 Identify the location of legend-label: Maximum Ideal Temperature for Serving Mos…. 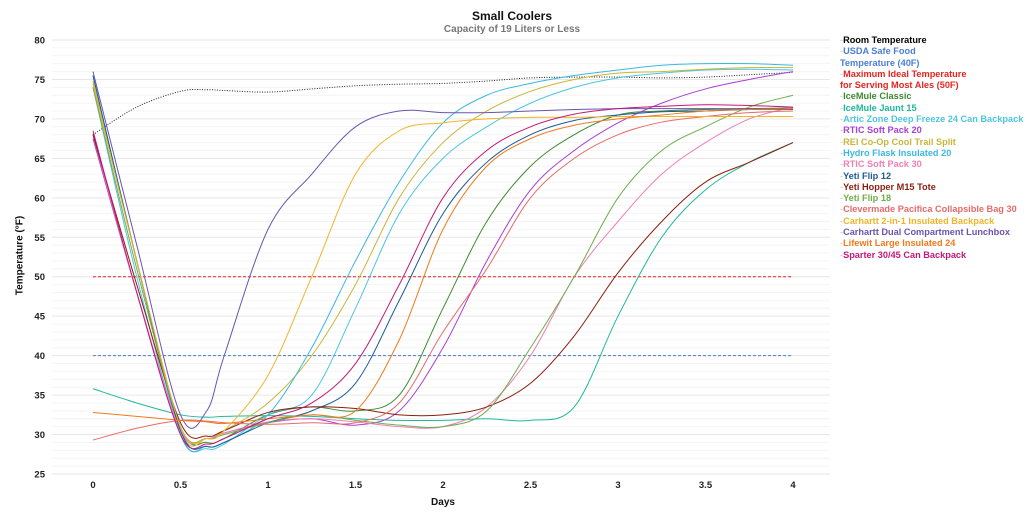
(903, 79).